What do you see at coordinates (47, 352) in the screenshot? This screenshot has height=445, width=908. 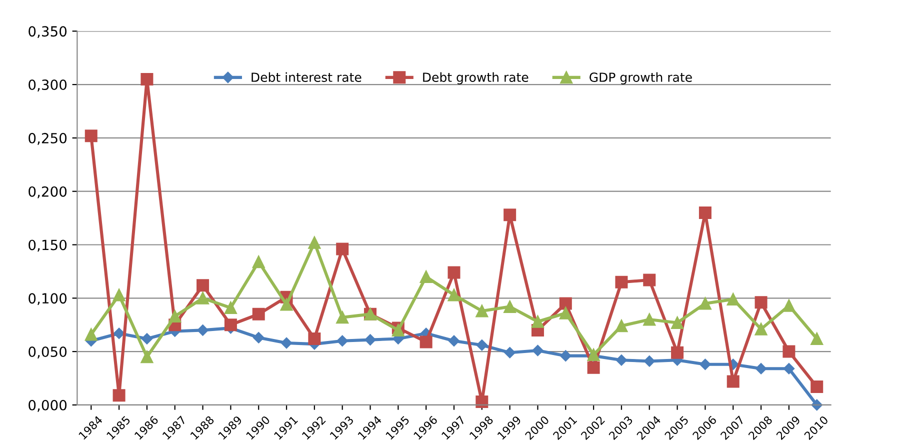 I see `y-tick-label: 0,050` at bounding box center [47, 352].